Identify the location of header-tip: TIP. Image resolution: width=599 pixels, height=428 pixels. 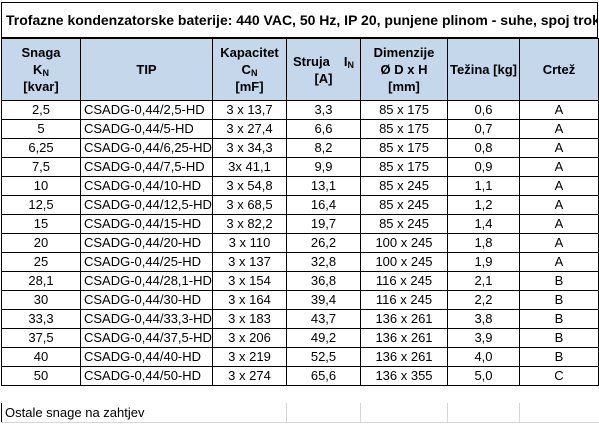
(146, 69).